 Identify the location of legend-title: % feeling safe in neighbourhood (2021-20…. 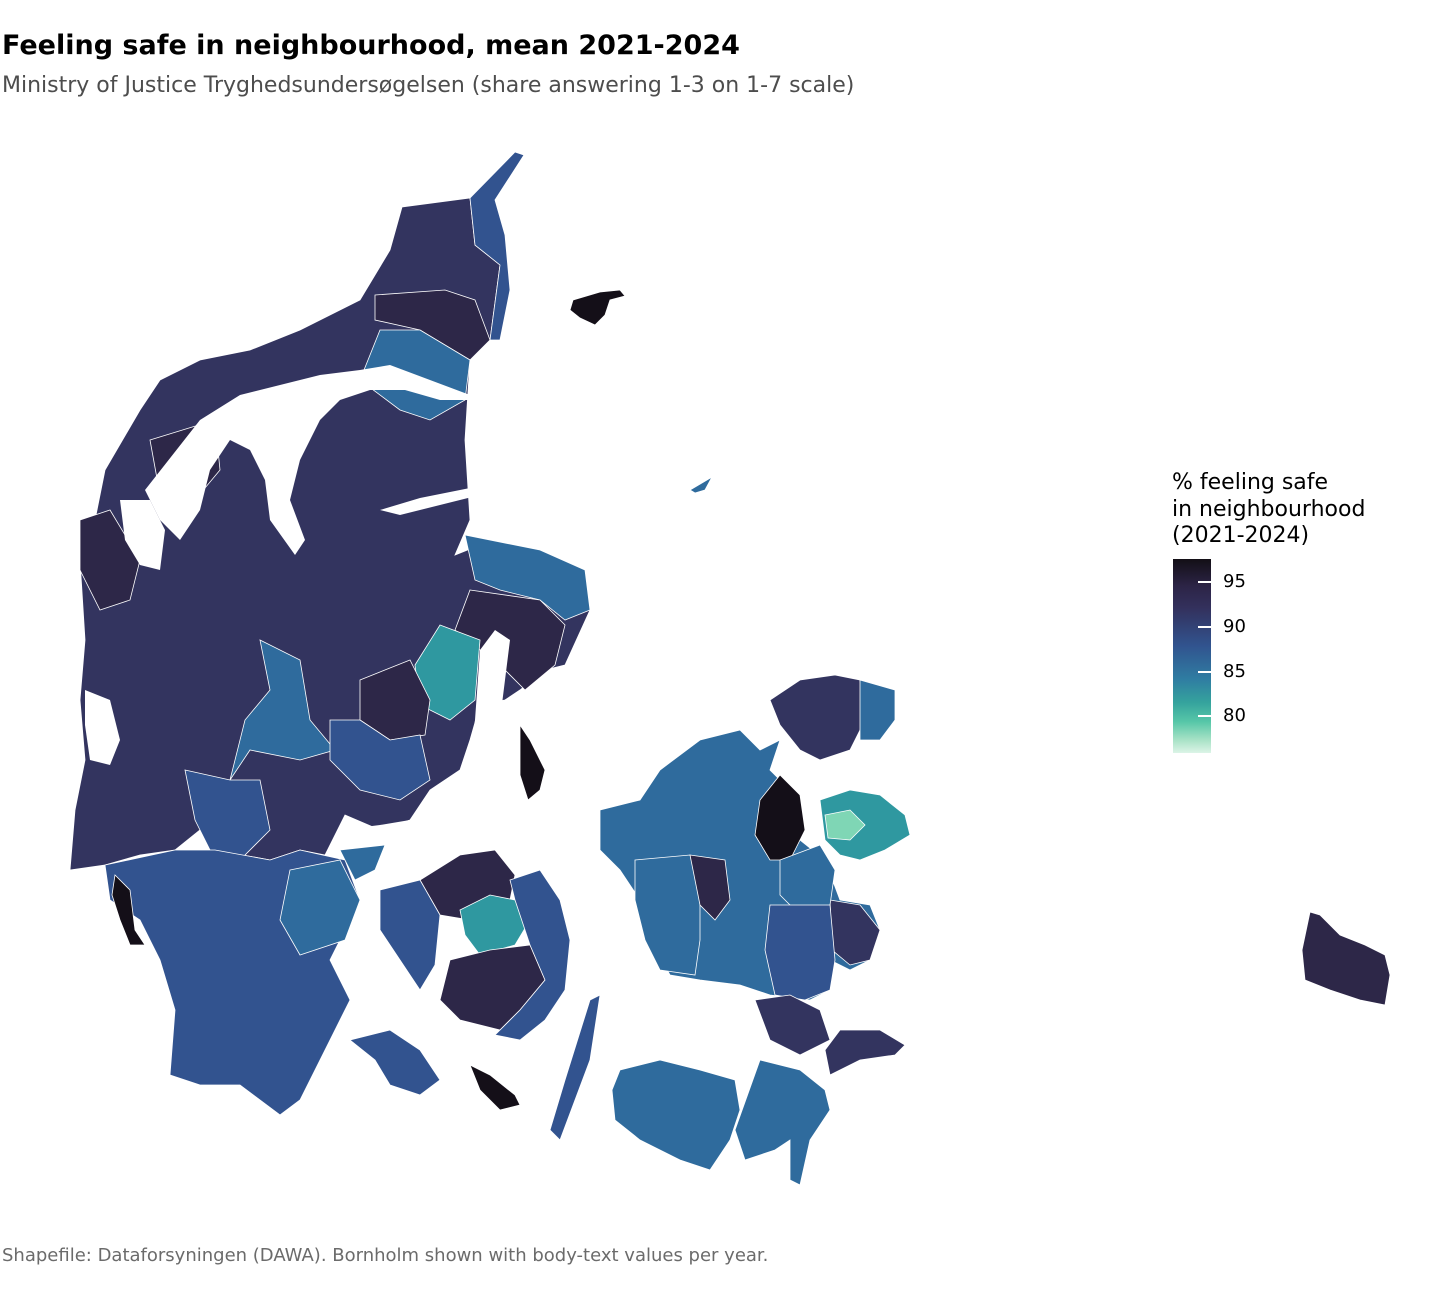
(1268, 510).